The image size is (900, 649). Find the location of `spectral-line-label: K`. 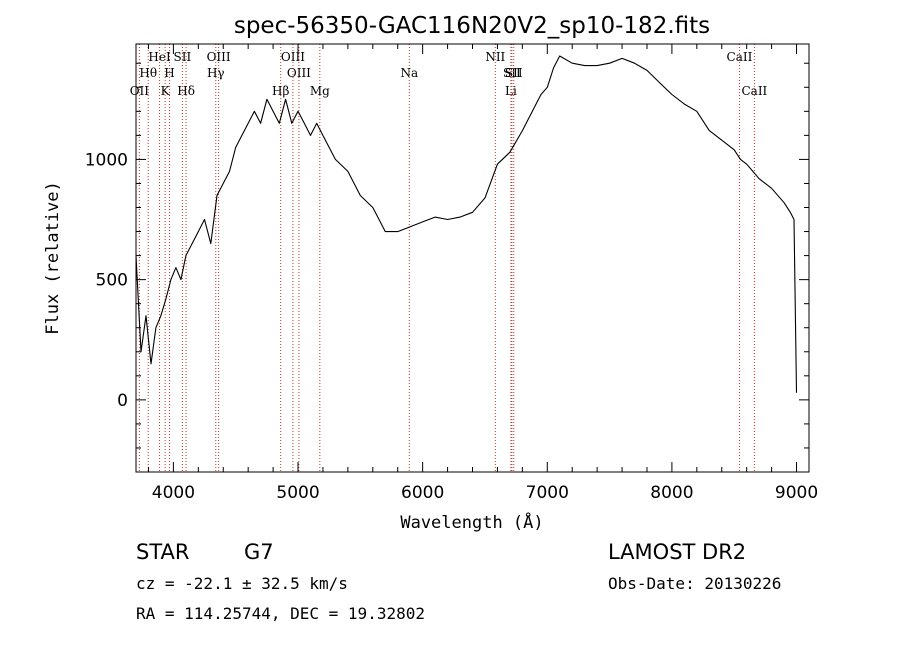

spectral-line-label: K is located at coordinates (166, 91).